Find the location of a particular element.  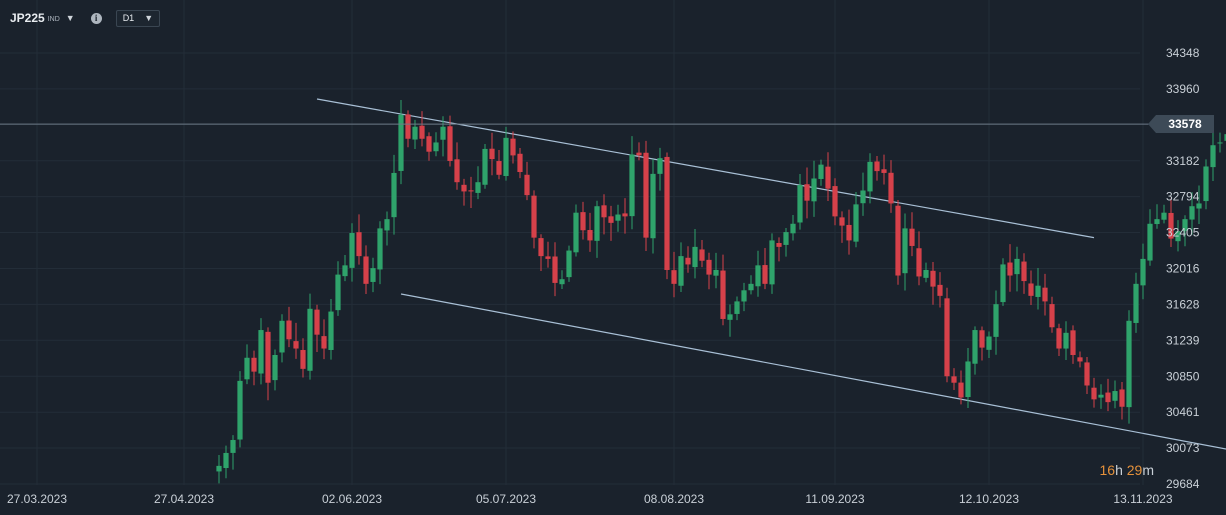

x-tick-label: 05.07.2023 is located at coordinates (506, 499).